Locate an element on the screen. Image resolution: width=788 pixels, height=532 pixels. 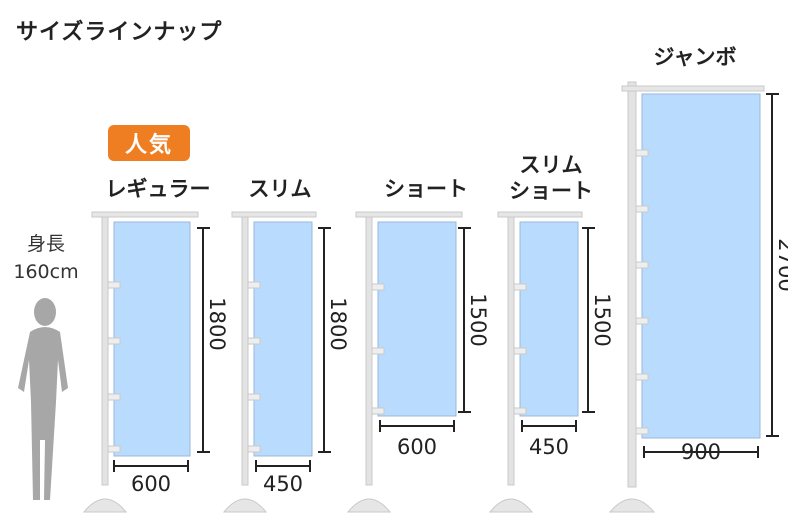
height-label-slim-short: 1500 is located at coordinates (602, 319).